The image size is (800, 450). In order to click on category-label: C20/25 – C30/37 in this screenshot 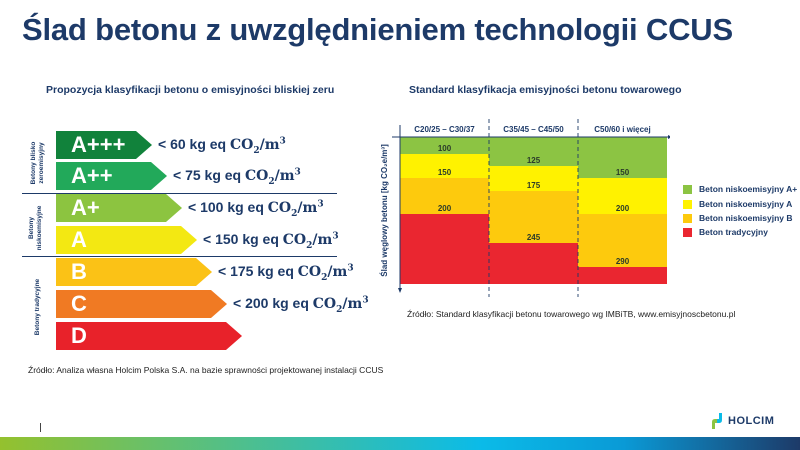, I will do `click(444, 129)`.